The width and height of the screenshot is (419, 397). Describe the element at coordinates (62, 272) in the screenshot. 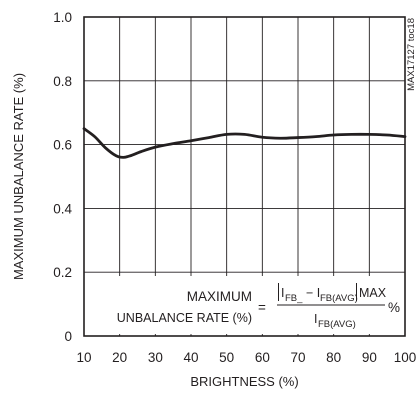

I see `y-tick-label: 0.2` at that location.